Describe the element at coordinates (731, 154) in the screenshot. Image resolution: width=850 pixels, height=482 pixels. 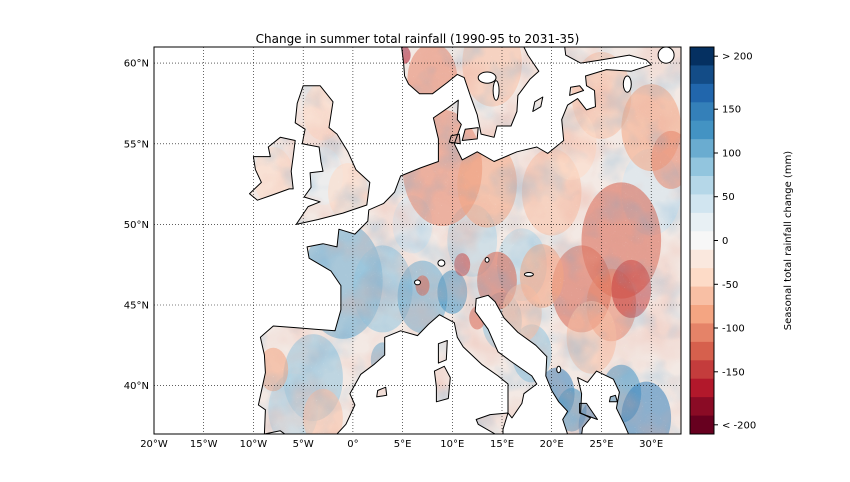
I see `colorbar-tick-label: 100` at that location.